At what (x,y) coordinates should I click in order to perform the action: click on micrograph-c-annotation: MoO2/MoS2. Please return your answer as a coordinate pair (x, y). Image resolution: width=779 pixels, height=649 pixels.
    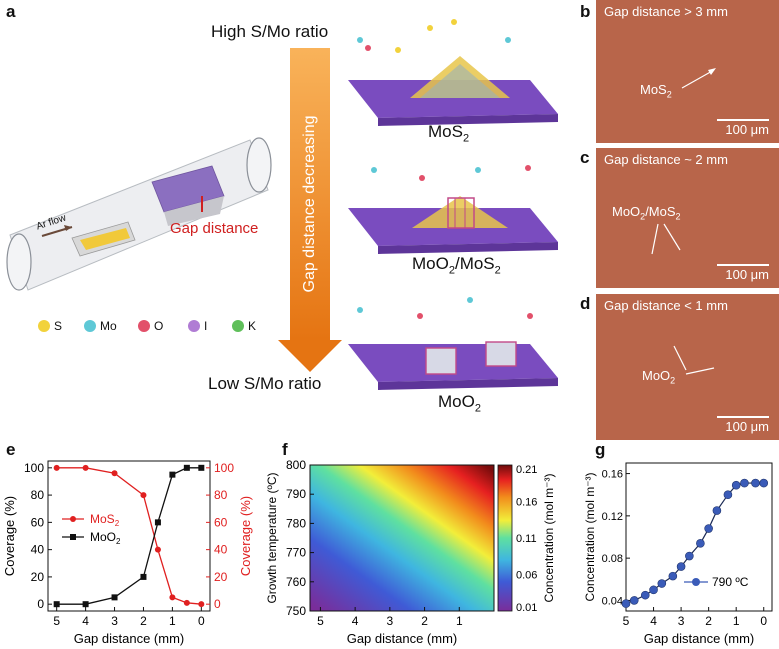
    Looking at the image, I should click on (646, 213).